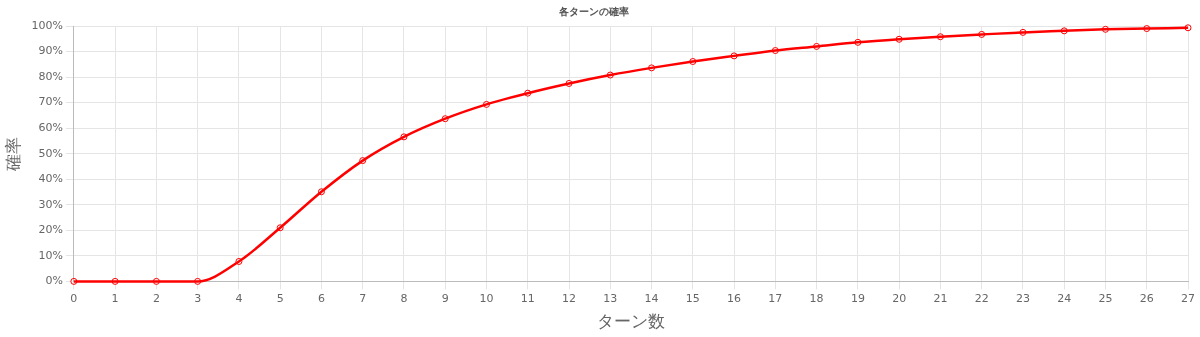 The width and height of the screenshot is (1200, 337). What do you see at coordinates (1105, 298) in the screenshot?
I see `x-tick-label: 25` at bounding box center [1105, 298].